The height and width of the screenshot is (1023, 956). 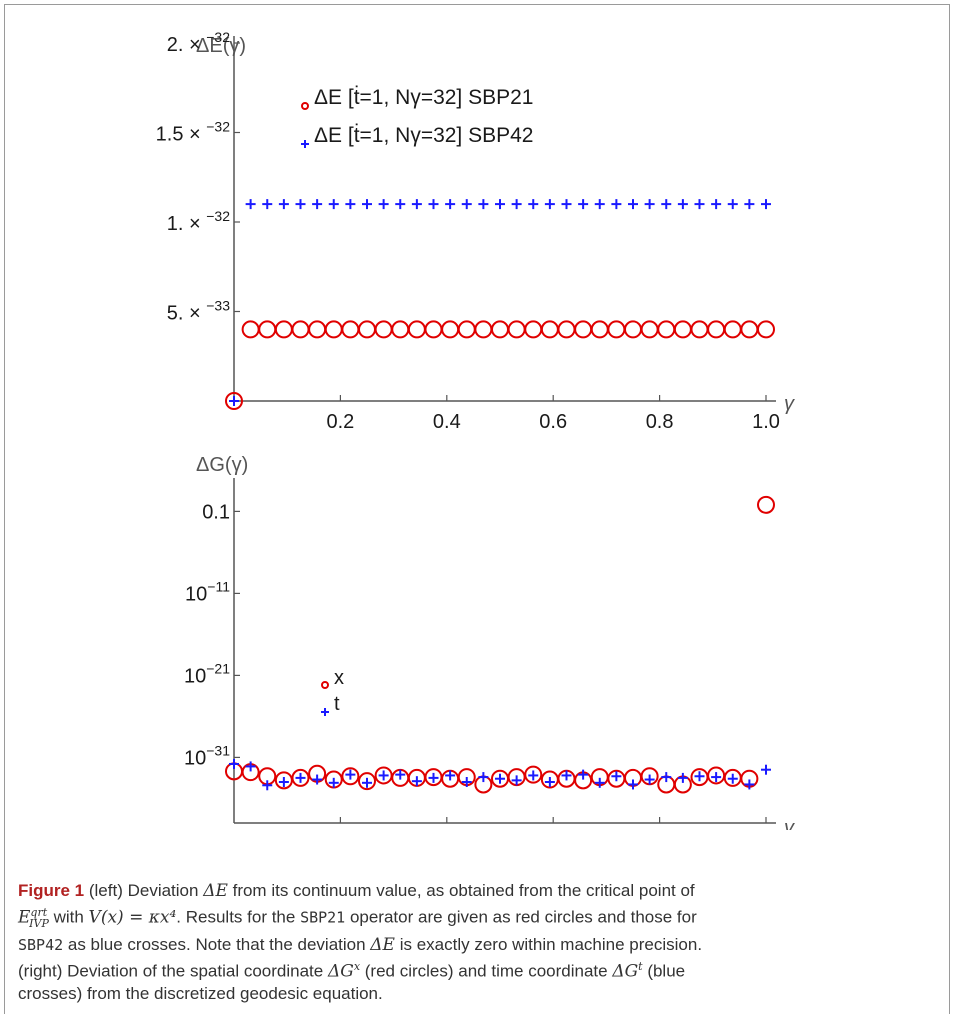 I want to click on legend-label: ΔE [ṫ=1, Nγ=32] SBP42, so click(x=424, y=135).